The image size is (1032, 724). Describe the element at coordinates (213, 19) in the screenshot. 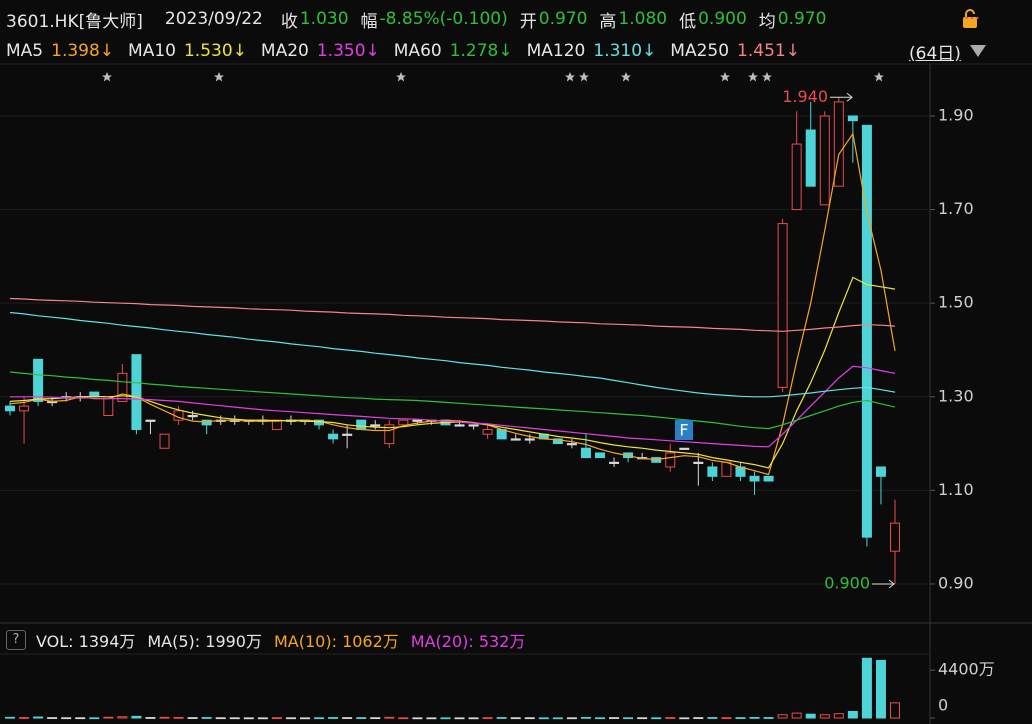

I see `date: 2023/09/22` at that location.